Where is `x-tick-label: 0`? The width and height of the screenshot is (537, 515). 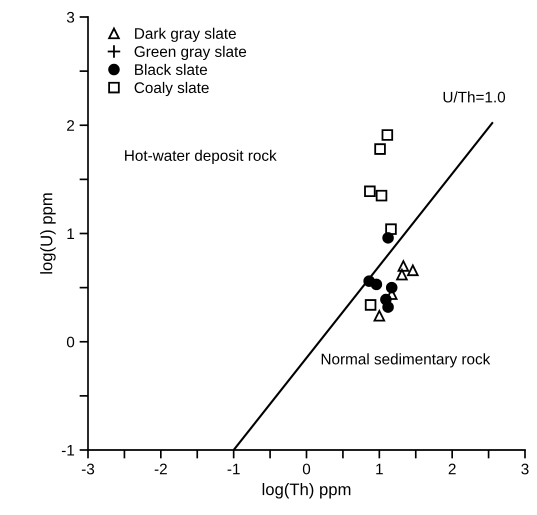 x-tick-label: 0 is located at coordinates (306, 469).